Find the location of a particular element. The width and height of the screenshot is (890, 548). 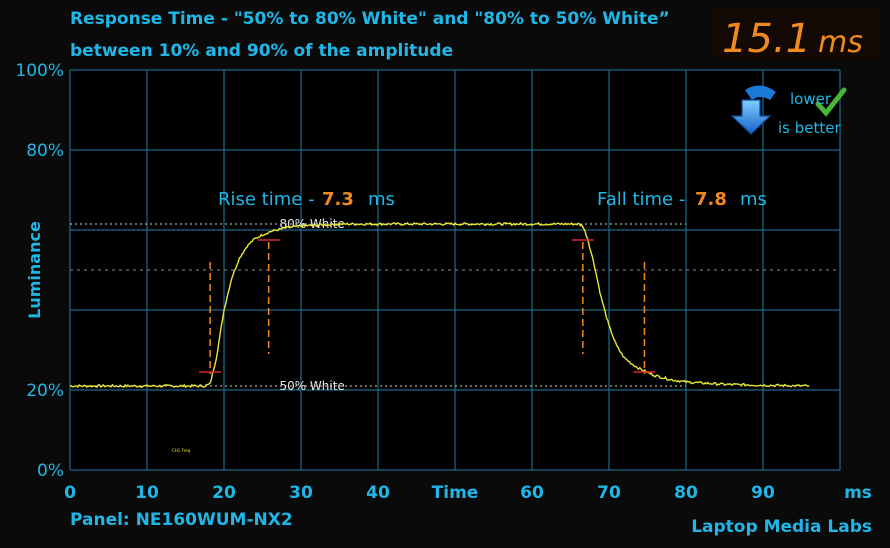

x-tick-label: 20 is located at coordinates (224, 493).